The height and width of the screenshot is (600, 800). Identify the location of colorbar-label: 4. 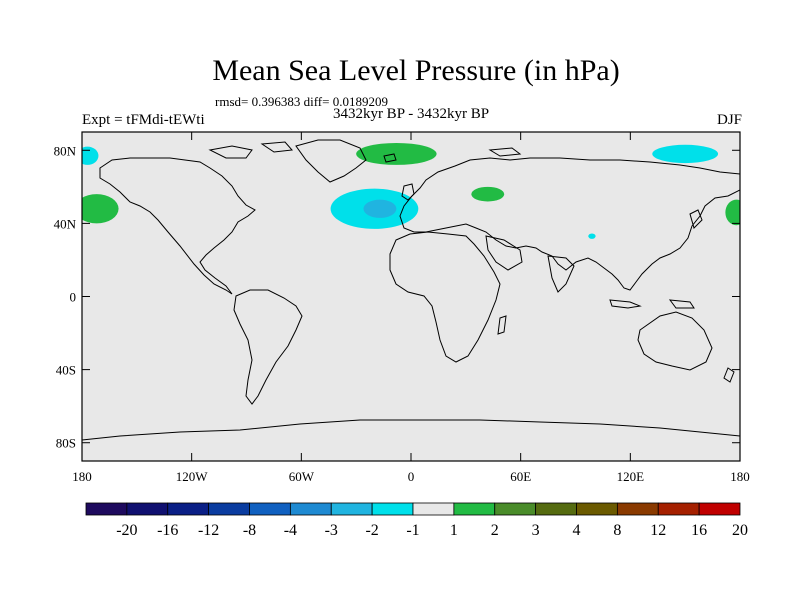
(577, 530).